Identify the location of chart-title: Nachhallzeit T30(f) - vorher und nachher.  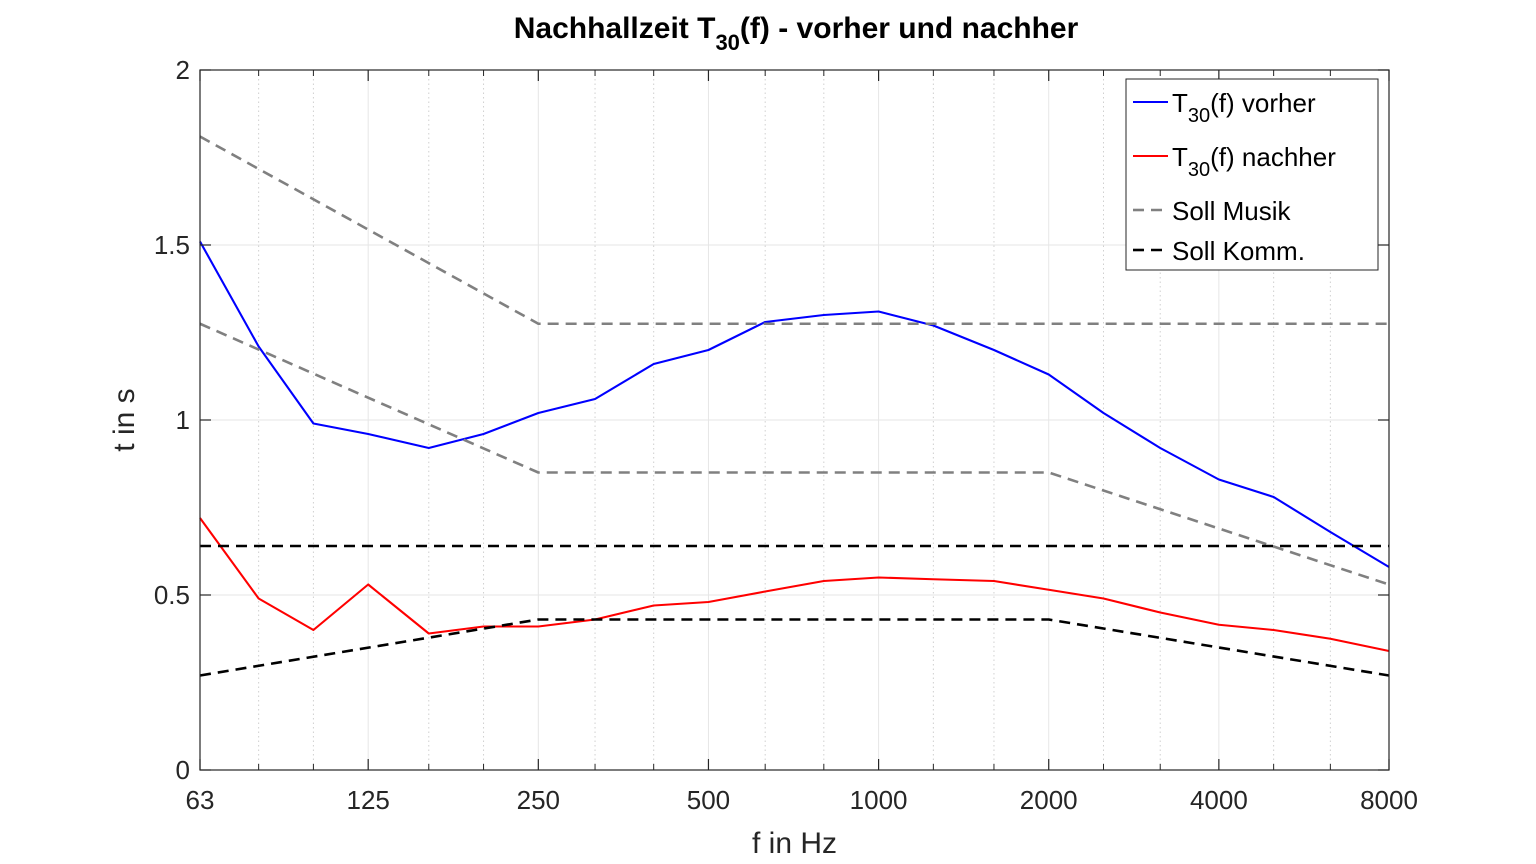
(796, 33).